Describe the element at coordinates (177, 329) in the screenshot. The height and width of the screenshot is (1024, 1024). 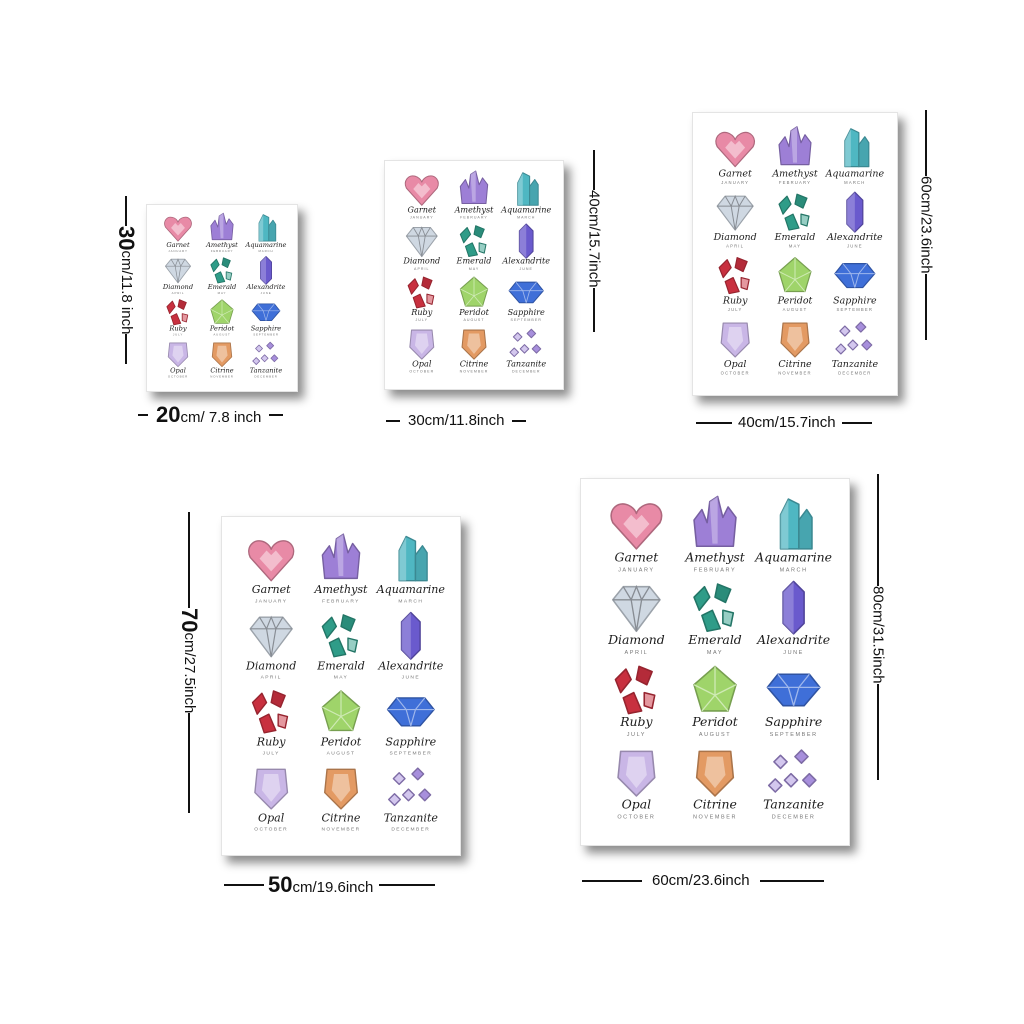
I see `gem-name: Ruby` at that location.